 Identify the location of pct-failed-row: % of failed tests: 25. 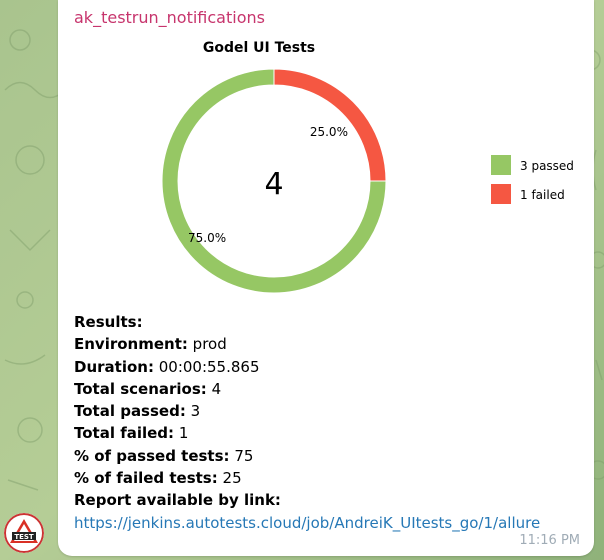
(158, 478).